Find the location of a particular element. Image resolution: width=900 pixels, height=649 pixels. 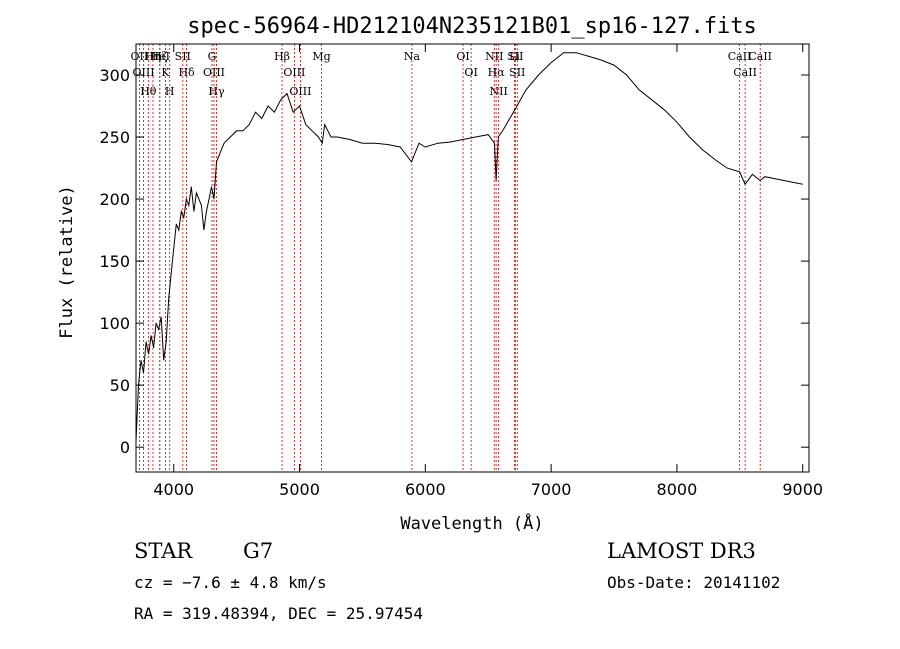

coords-label: RA = 319.48394, DEC = 25.97454 is located at coordinates (278, 613).